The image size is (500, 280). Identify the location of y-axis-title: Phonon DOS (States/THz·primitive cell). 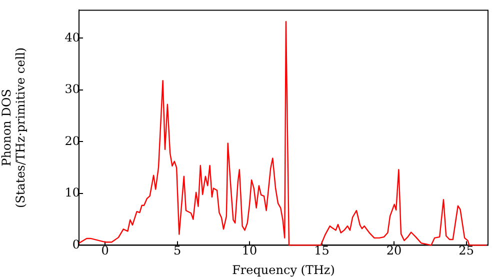
(14, 127).